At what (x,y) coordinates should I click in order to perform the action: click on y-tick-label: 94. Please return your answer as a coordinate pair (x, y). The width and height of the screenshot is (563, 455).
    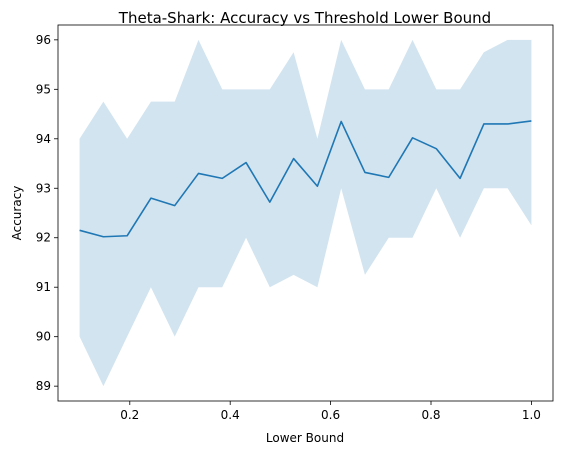
    Looking at the image, I should click on (43, 139).